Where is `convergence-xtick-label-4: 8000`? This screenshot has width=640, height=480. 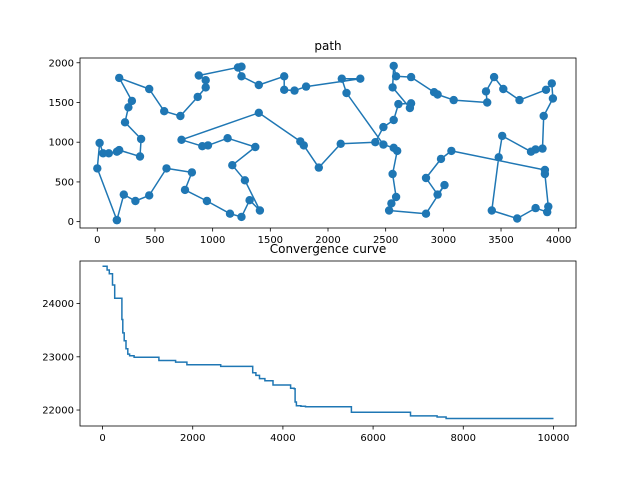
convergence-xtick-label-4: 8000 is located at coordinates (463, 438).